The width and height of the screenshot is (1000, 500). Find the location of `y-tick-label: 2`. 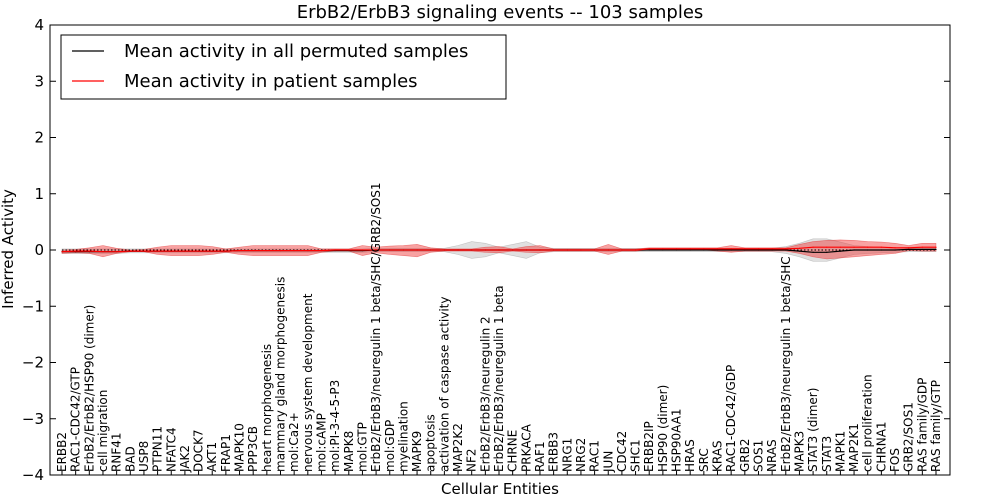

y-tick-label: 2 is located at coordinates (39, 138).